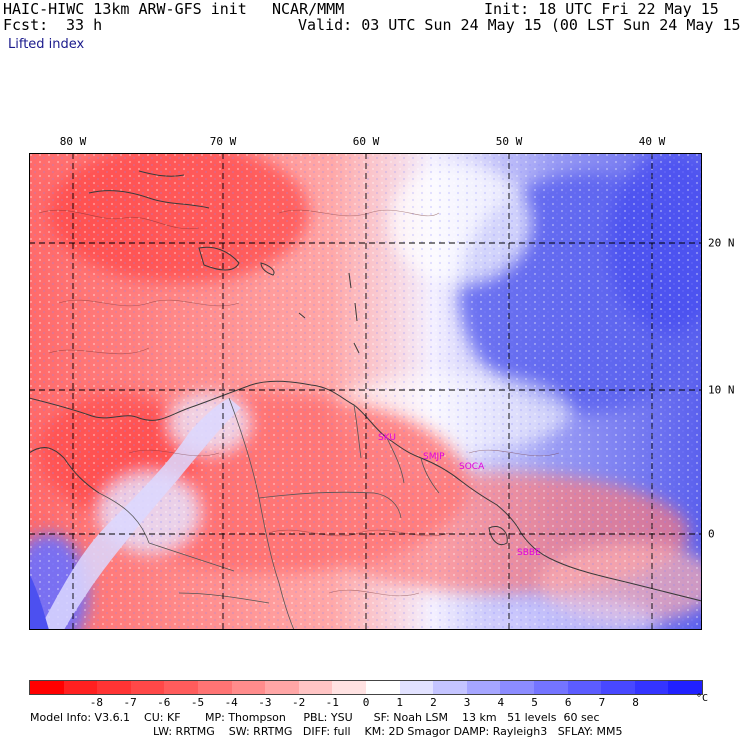  What do you see at coordinates (223, 141) in the screenshot?
I see `lon-label-70w: 70 W` at bounding box center [223, 141].